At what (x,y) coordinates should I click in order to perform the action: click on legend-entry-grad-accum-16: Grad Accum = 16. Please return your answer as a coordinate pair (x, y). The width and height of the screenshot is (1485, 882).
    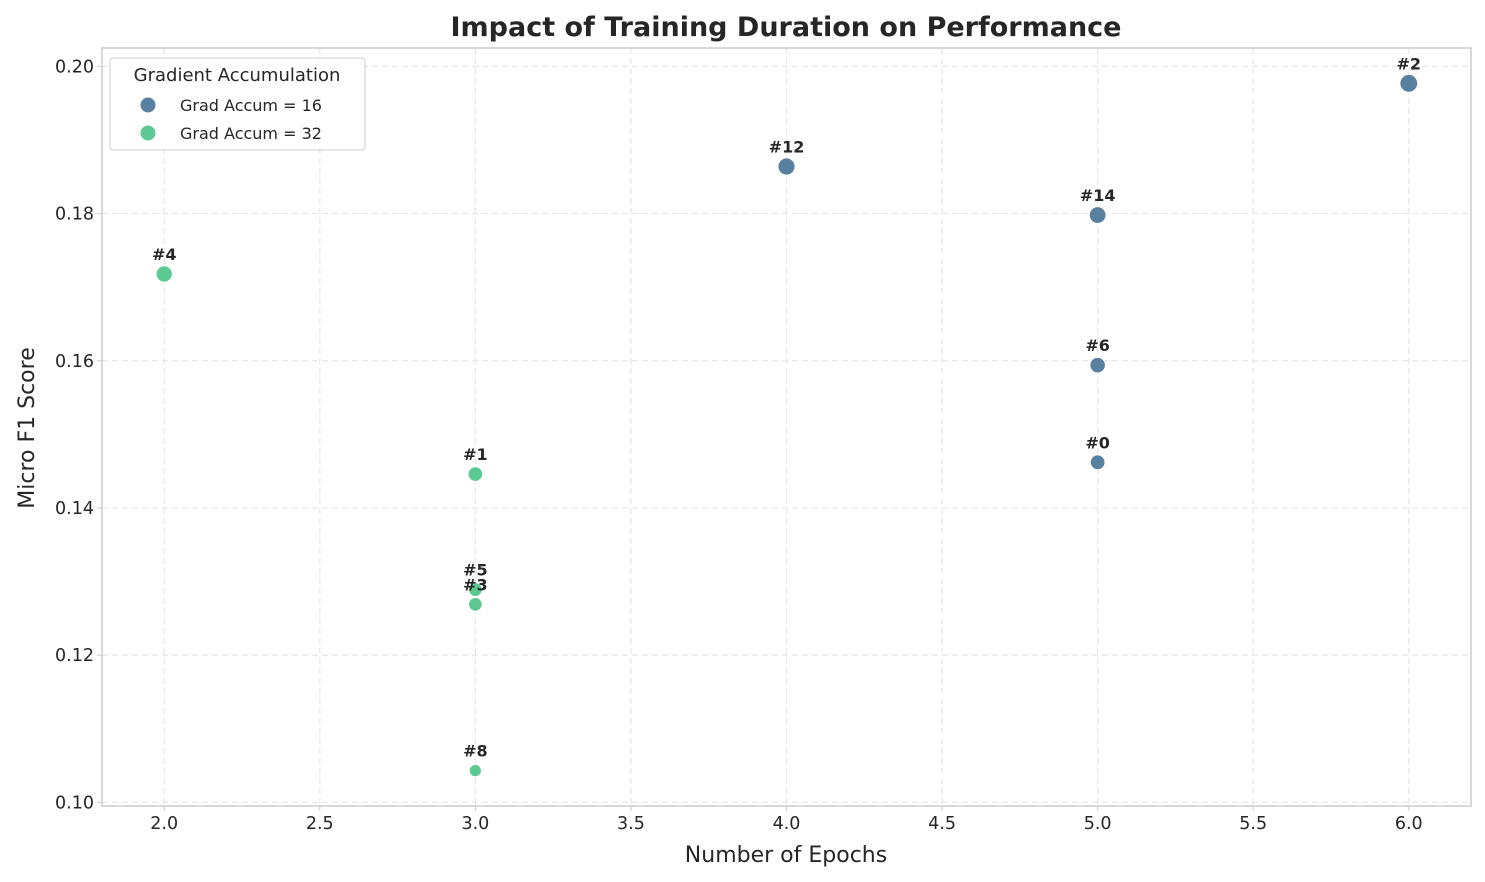
    Looking at the image, I should click on (251, 105).